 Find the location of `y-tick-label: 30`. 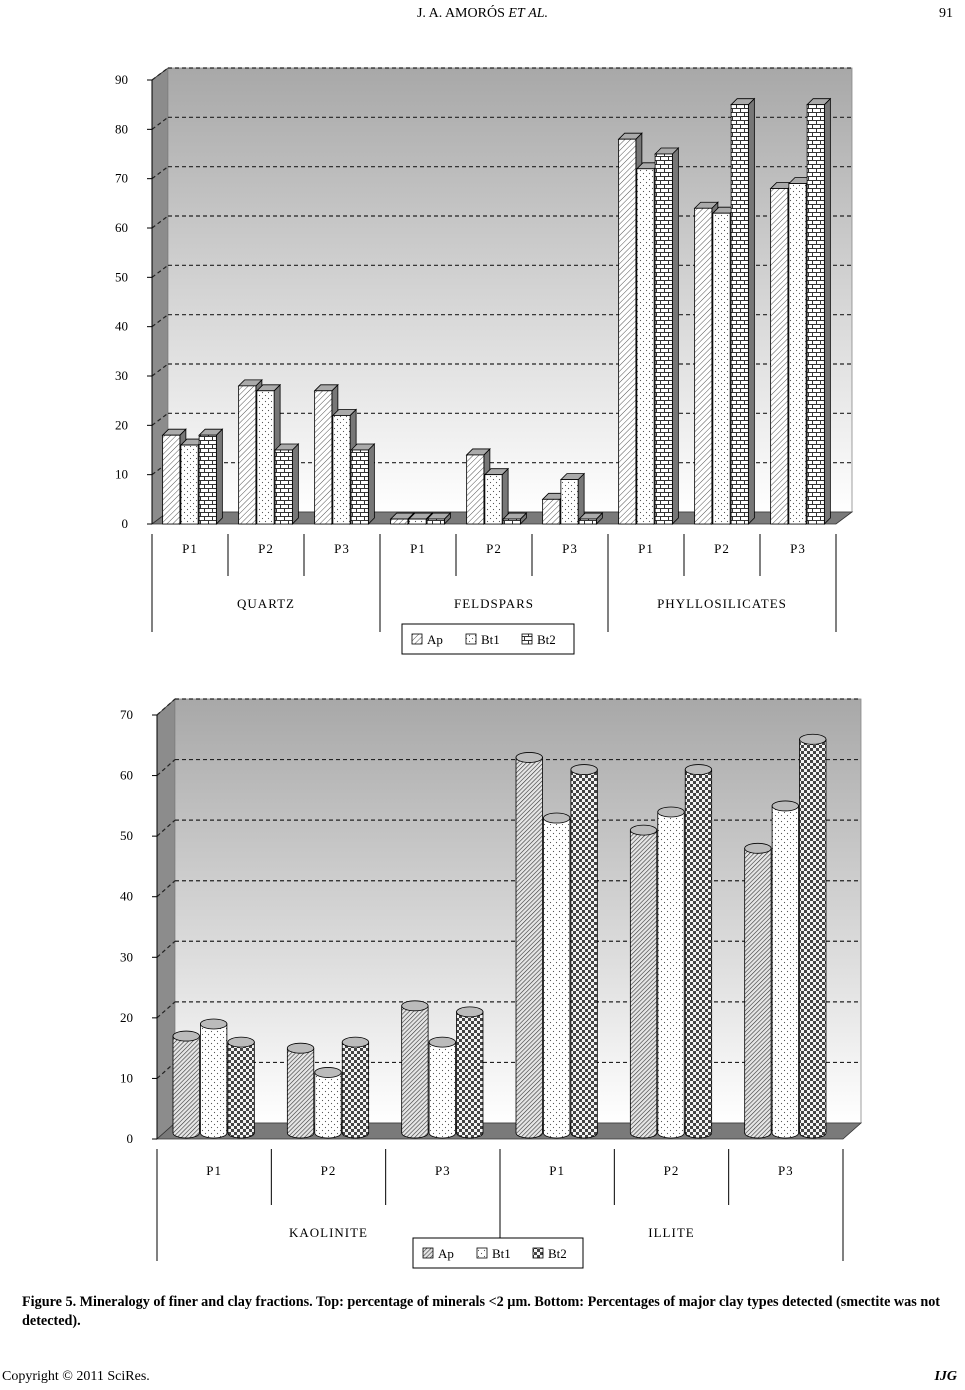

y-tick-label: 30 is located at coordinates (121, 375).